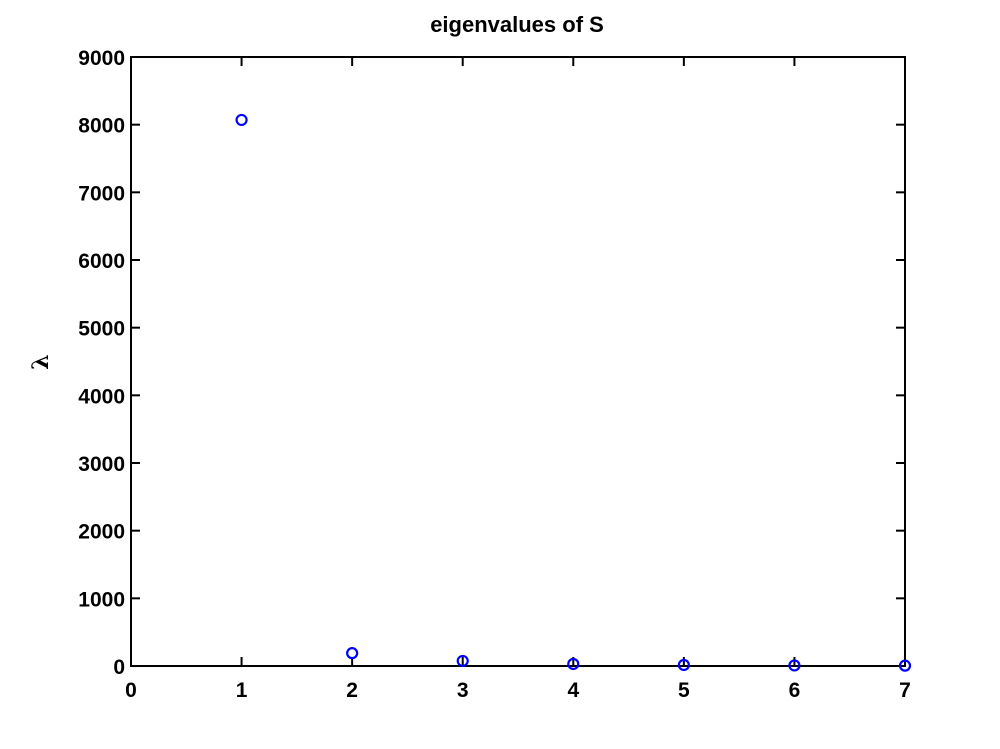 The height and width of the screenshot is (749, 1000). I want to click on x-tick-label-7: 7, so click(905, 690).